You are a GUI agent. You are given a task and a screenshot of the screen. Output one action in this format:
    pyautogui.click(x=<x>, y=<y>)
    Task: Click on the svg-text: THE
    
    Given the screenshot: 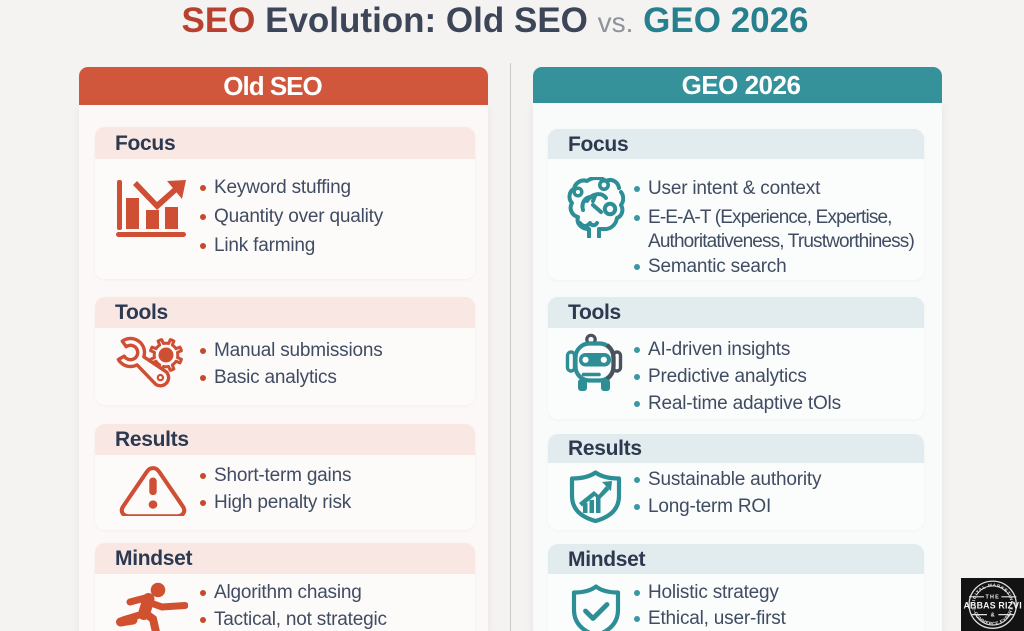 What is the action you would take?
    pyautogui.click(x=993, y=598)
    